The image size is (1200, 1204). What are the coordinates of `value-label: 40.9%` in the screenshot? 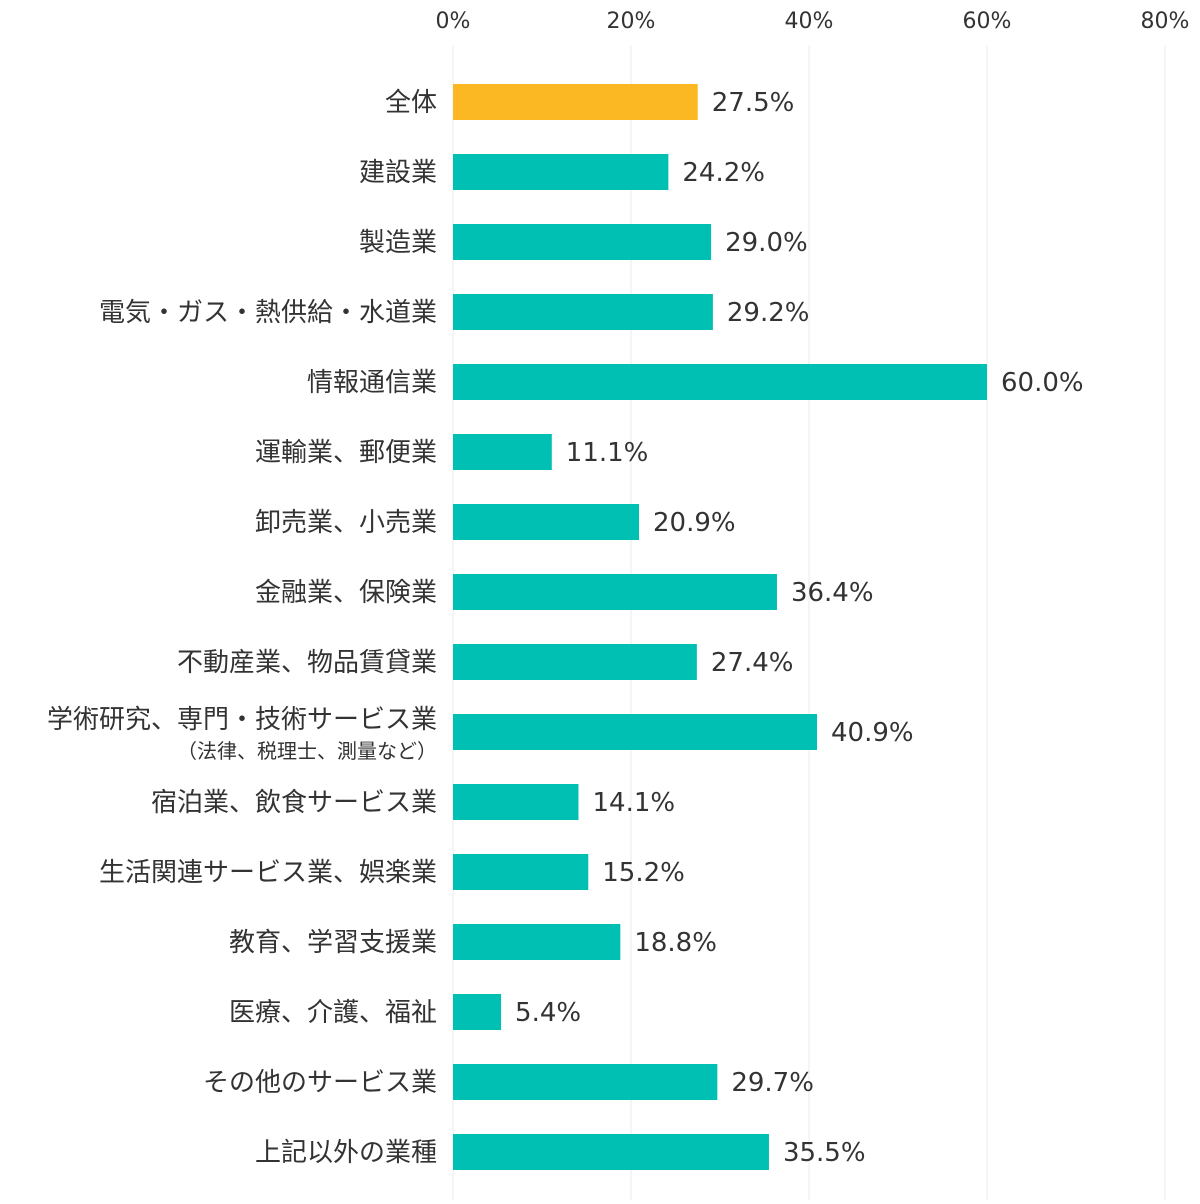 It's located at (872, 733).